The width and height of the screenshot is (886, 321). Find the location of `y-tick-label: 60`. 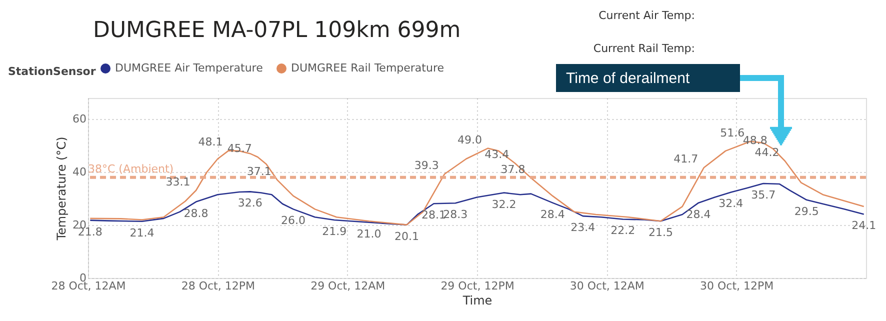

y-tick-label: 60 is located at coordinates (79, 119).